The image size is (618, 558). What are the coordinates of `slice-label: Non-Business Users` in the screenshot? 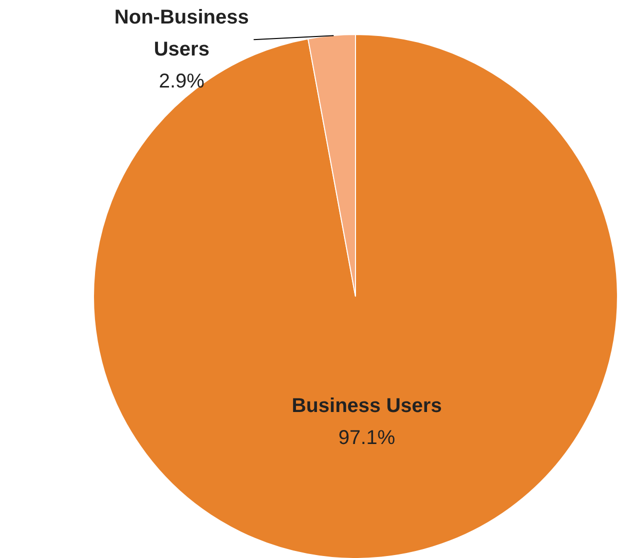 It's located at (181, 33).